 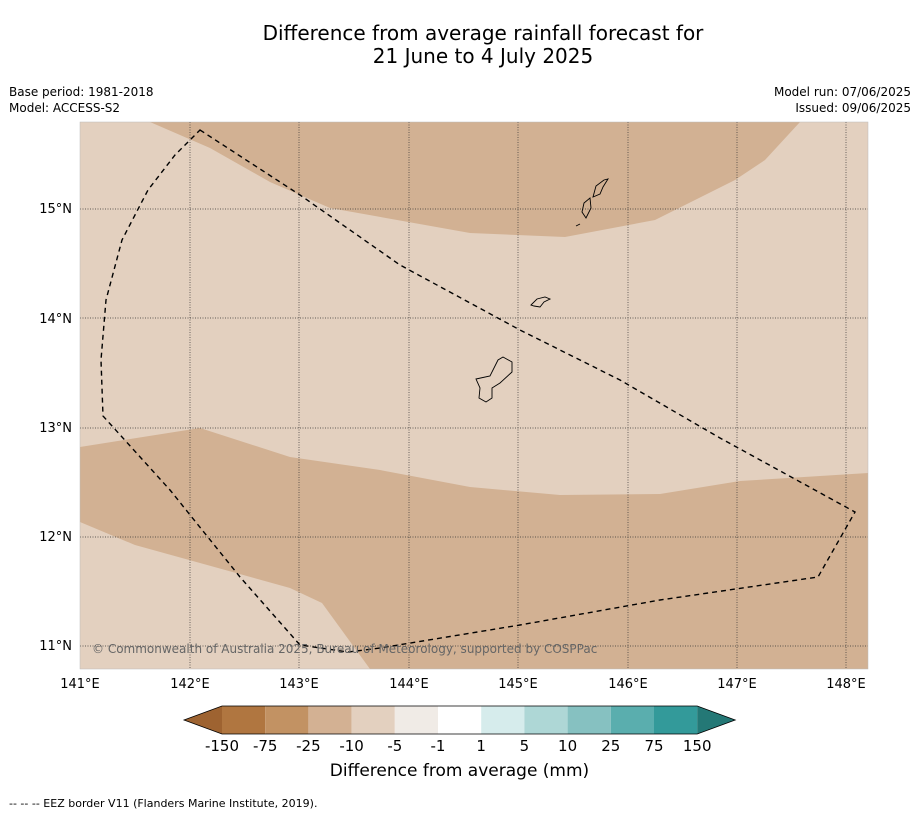 What do you see at coordinates (542, 290) in the screenshot?
I see `islands` at bounding box center [542, 290].